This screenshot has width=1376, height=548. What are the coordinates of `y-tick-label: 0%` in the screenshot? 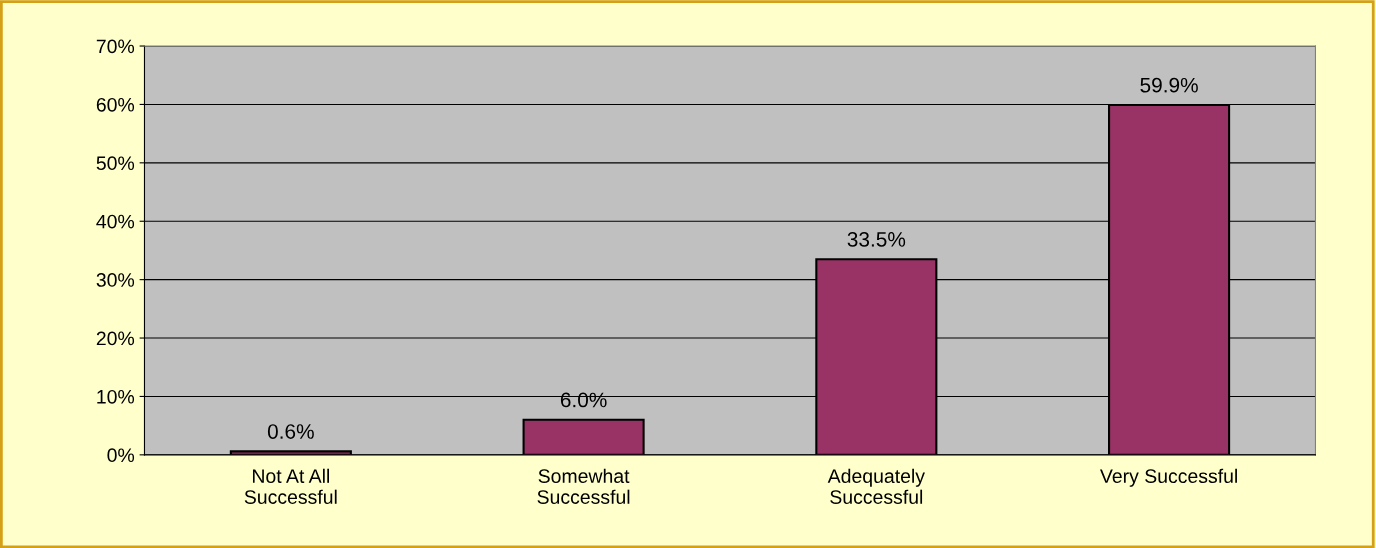 It's located at (121, 455).